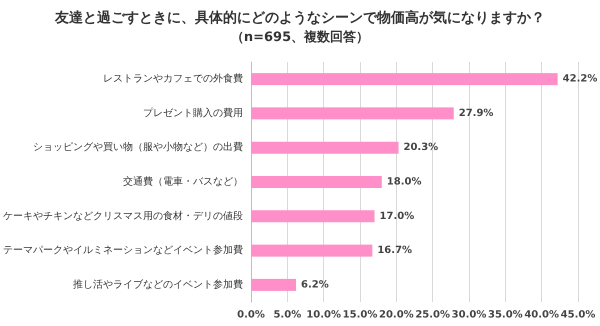 The image size is (600, 326). I want to click on x-tick-label: 45.0%, so click(578, 315).